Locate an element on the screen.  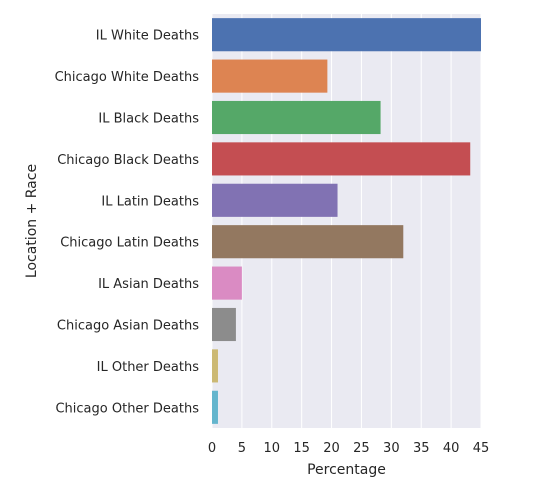
y-axis-title: Location + Race is located at coordinates (32, 221).